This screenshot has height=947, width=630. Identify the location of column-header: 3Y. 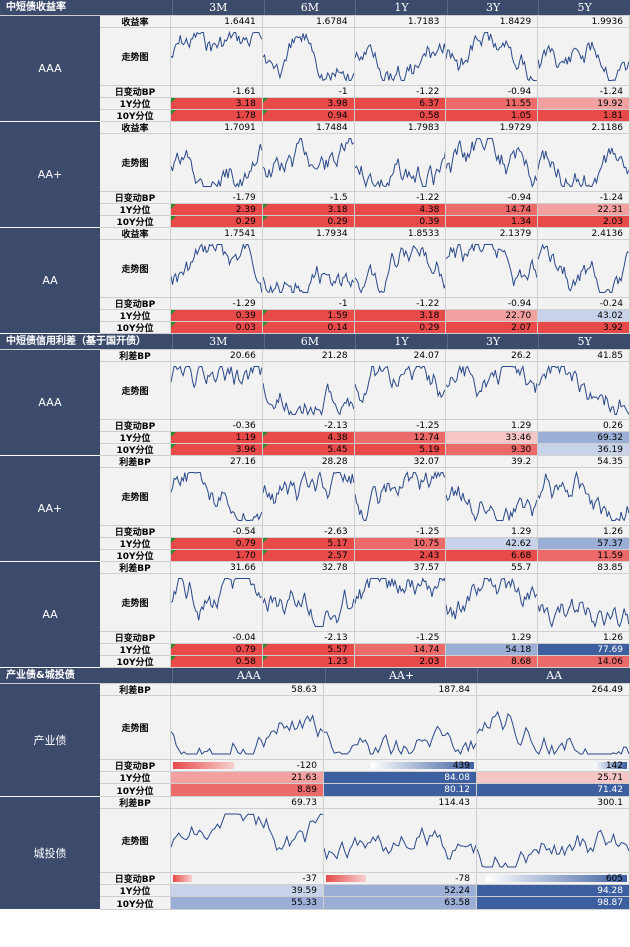
(492, 341).